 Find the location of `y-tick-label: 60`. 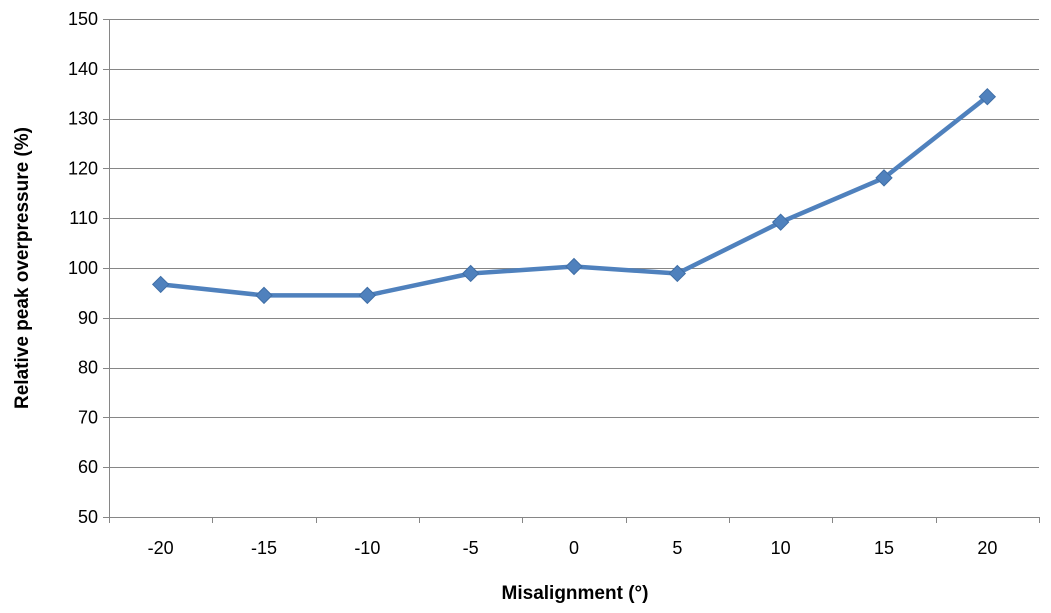

y-tick-label: 60 is located at coordinates (88, 467).